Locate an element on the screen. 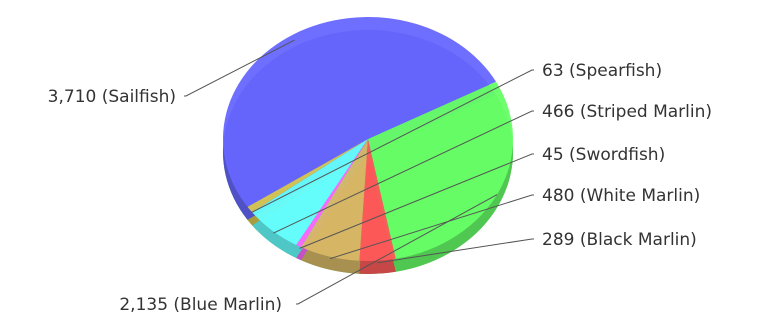 This screenshot has width=759, height=323. label-spearfish: 63 (Spearfish) is located at coordinates (602, 71).